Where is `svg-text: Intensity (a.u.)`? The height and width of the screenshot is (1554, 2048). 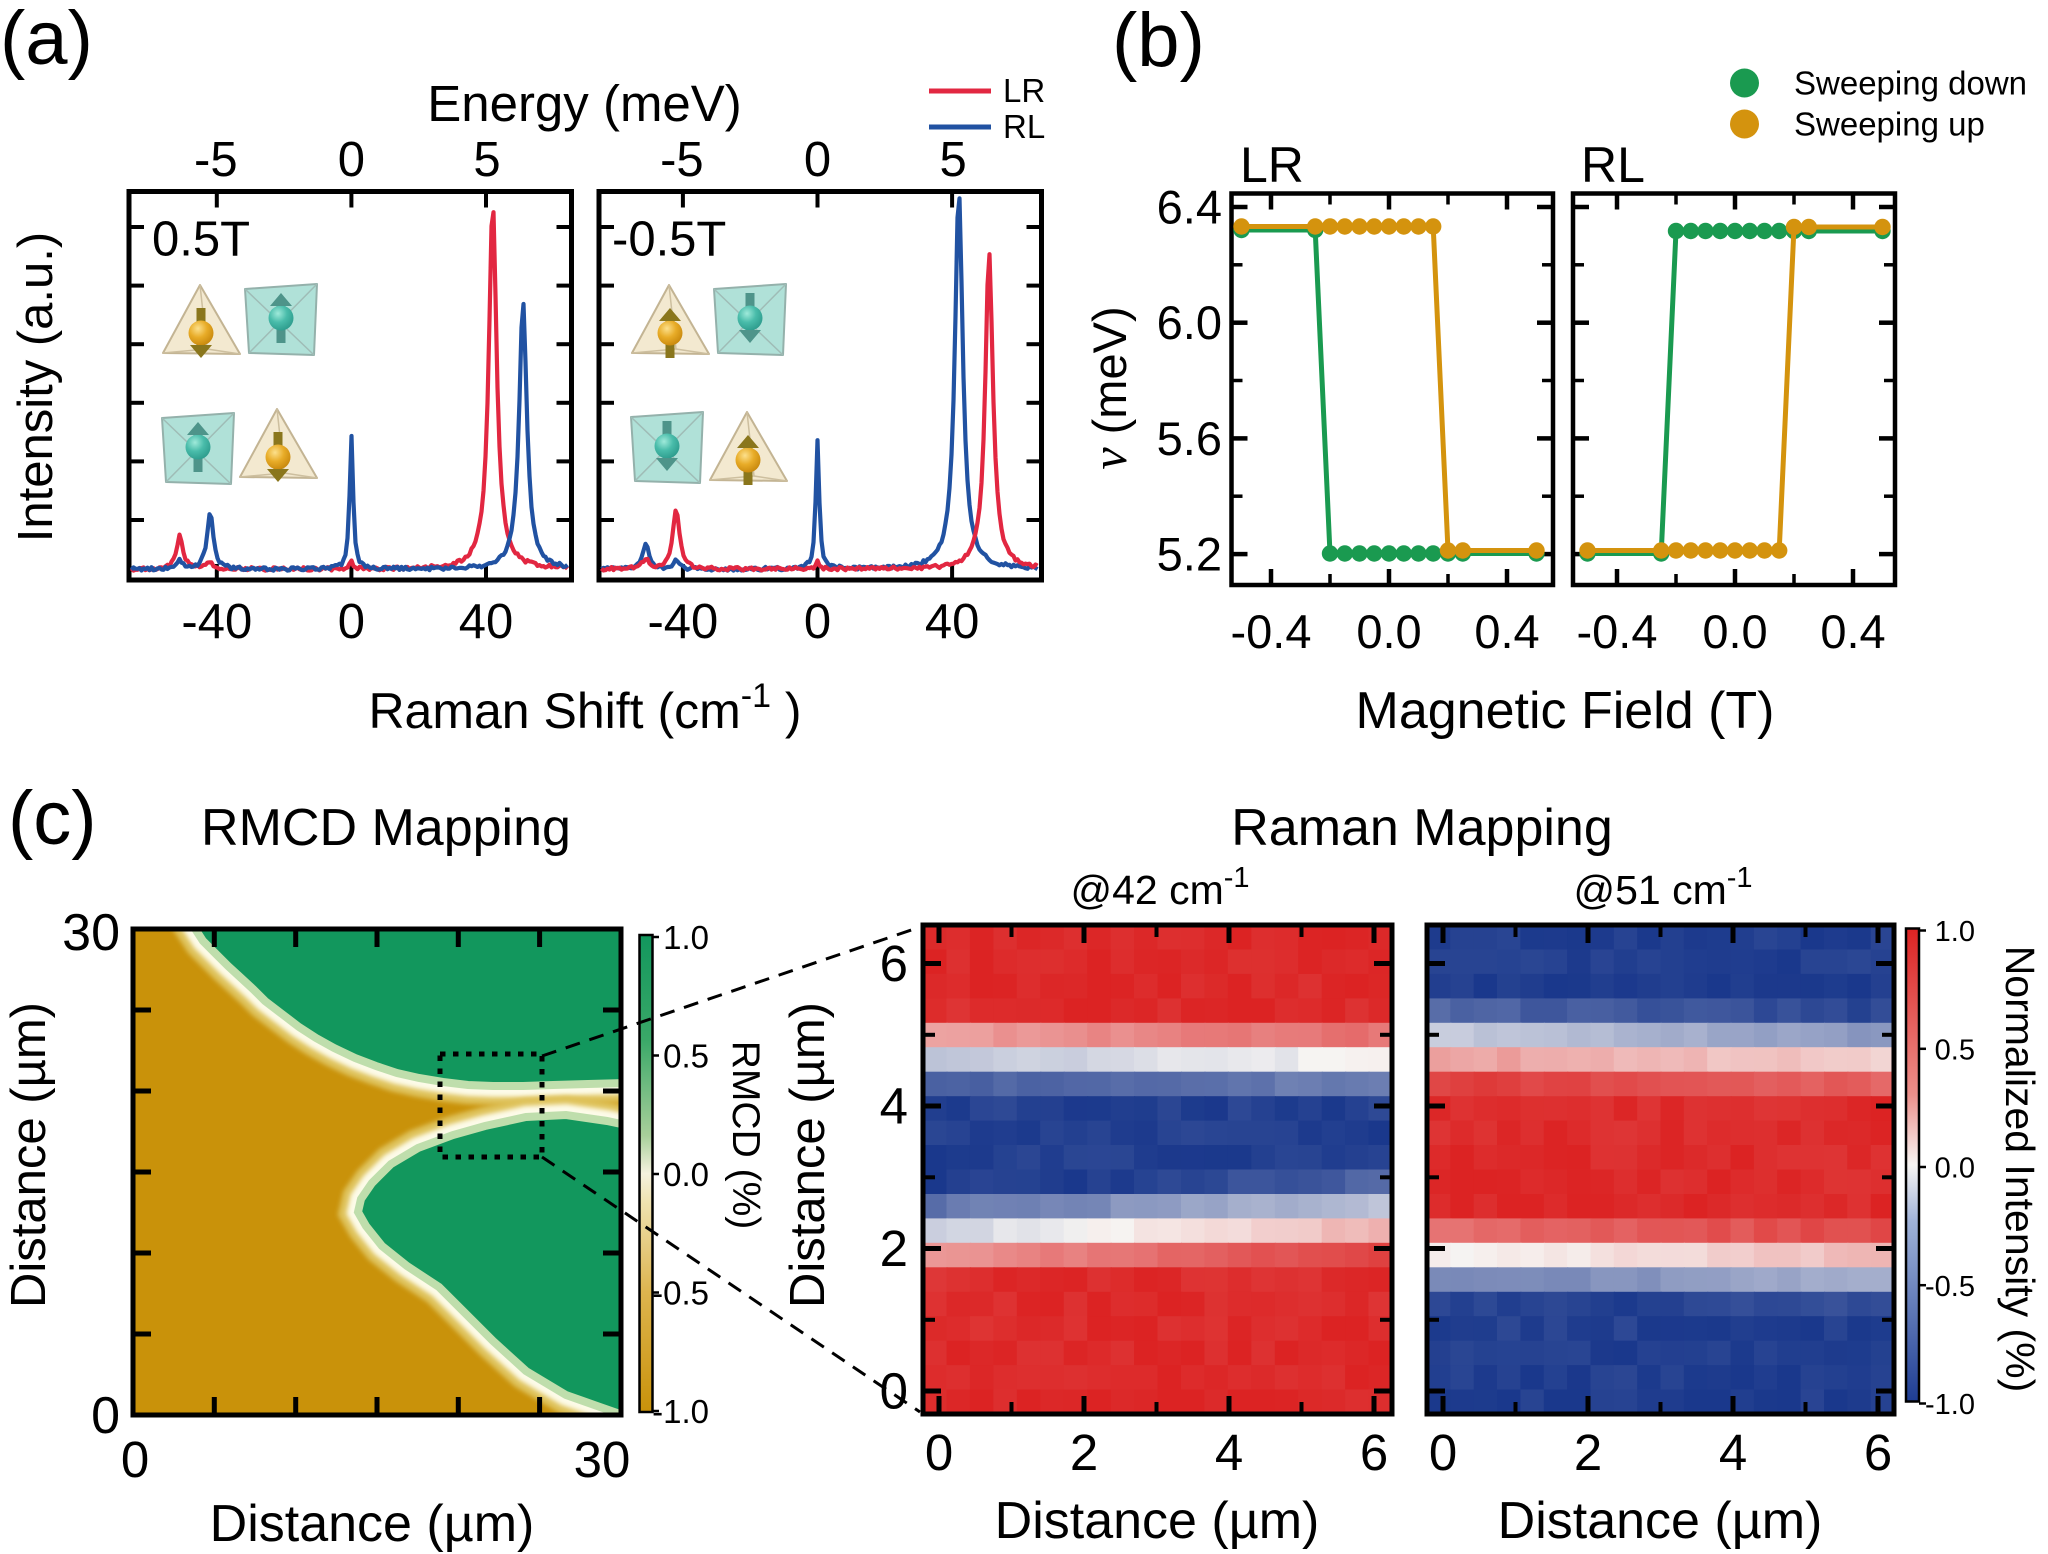
svg-text: Intensity (a.u.) is located at coordinates (36, 387).